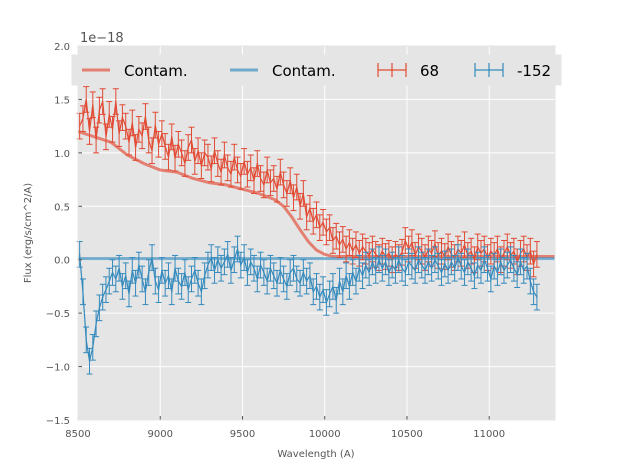 The image size is (617, 467). What do you see at coordinates (242, 434) in the screenshot?
I see `x-tick-label: 9500` at bounding box center [242, 434].